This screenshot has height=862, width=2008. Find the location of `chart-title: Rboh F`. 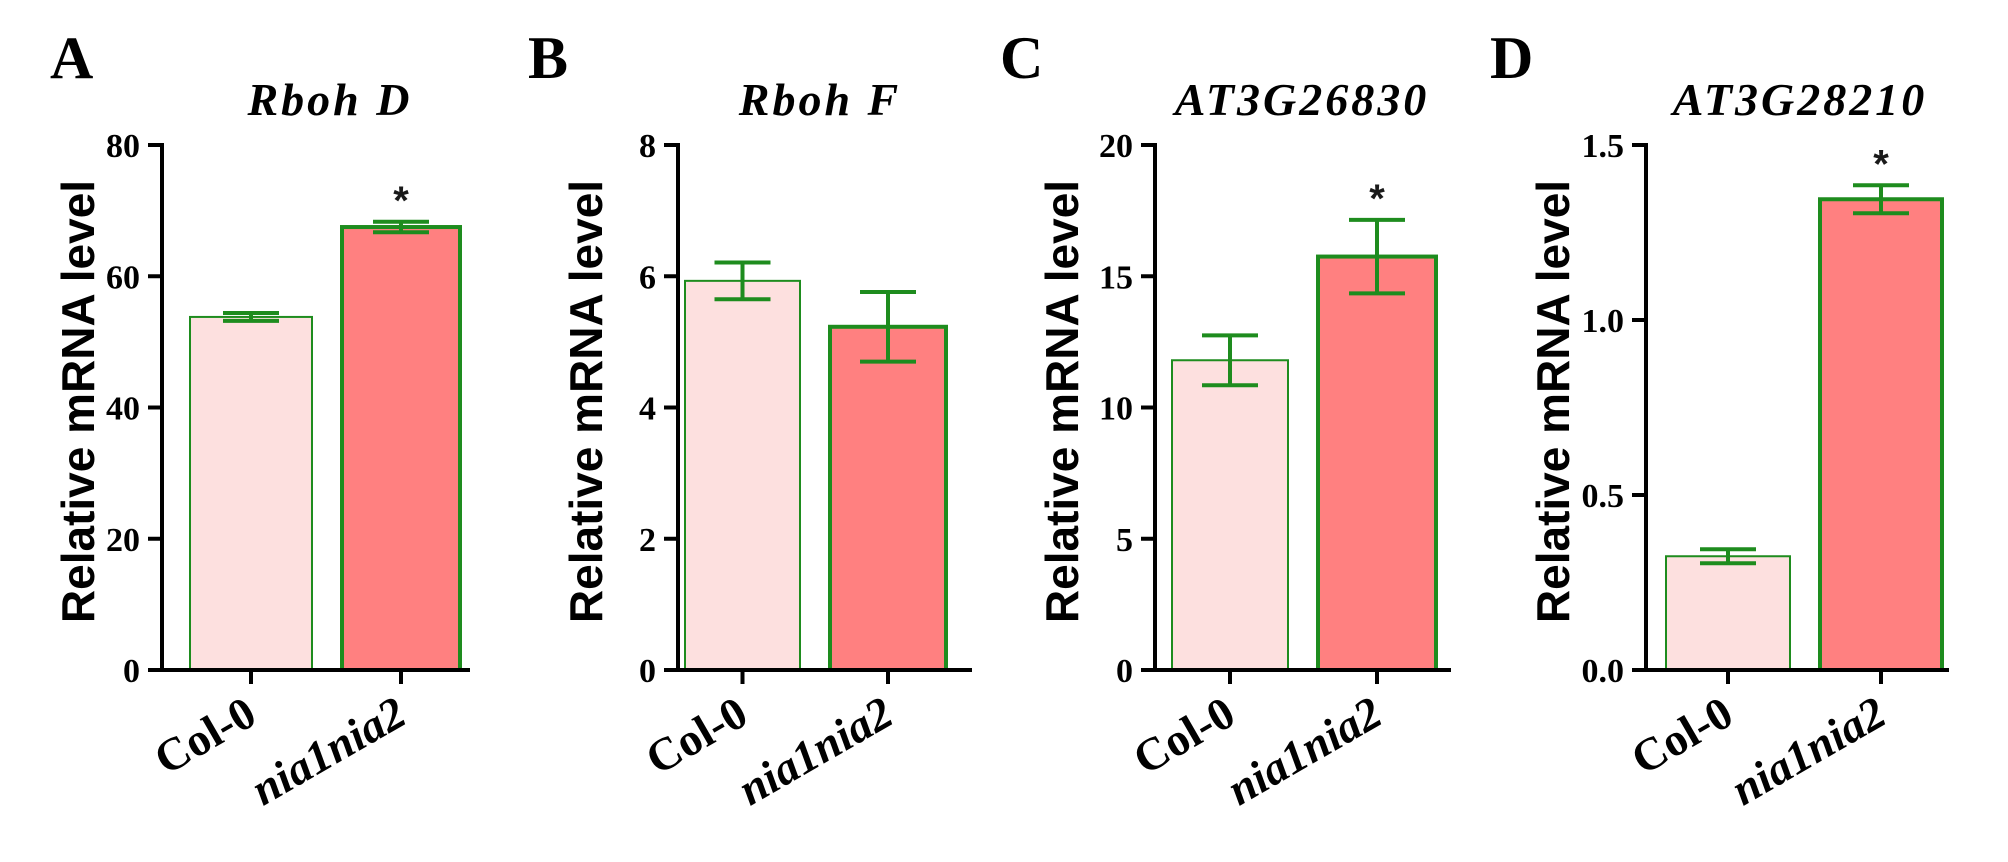

chart-title: Rboh F is located at coordinates (819, 99).